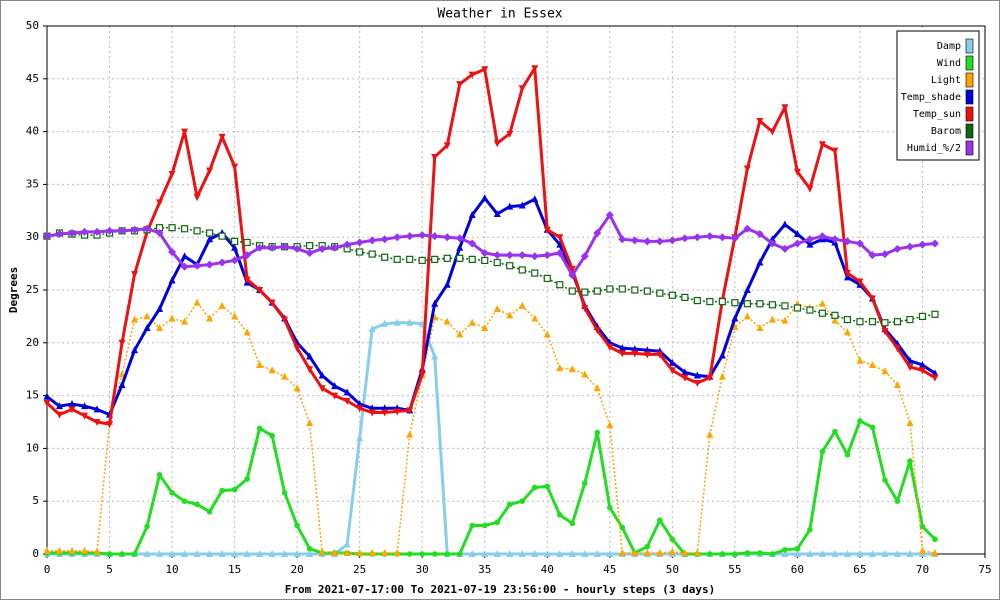  What do you see at coordinates (946, 131) in the screenshot?
I see `legend-label: Barom` at bounding box center [946, 131].